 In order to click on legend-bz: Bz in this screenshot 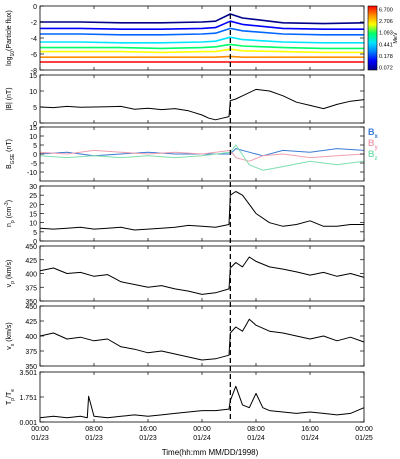, I will do `click(373, 155)`.